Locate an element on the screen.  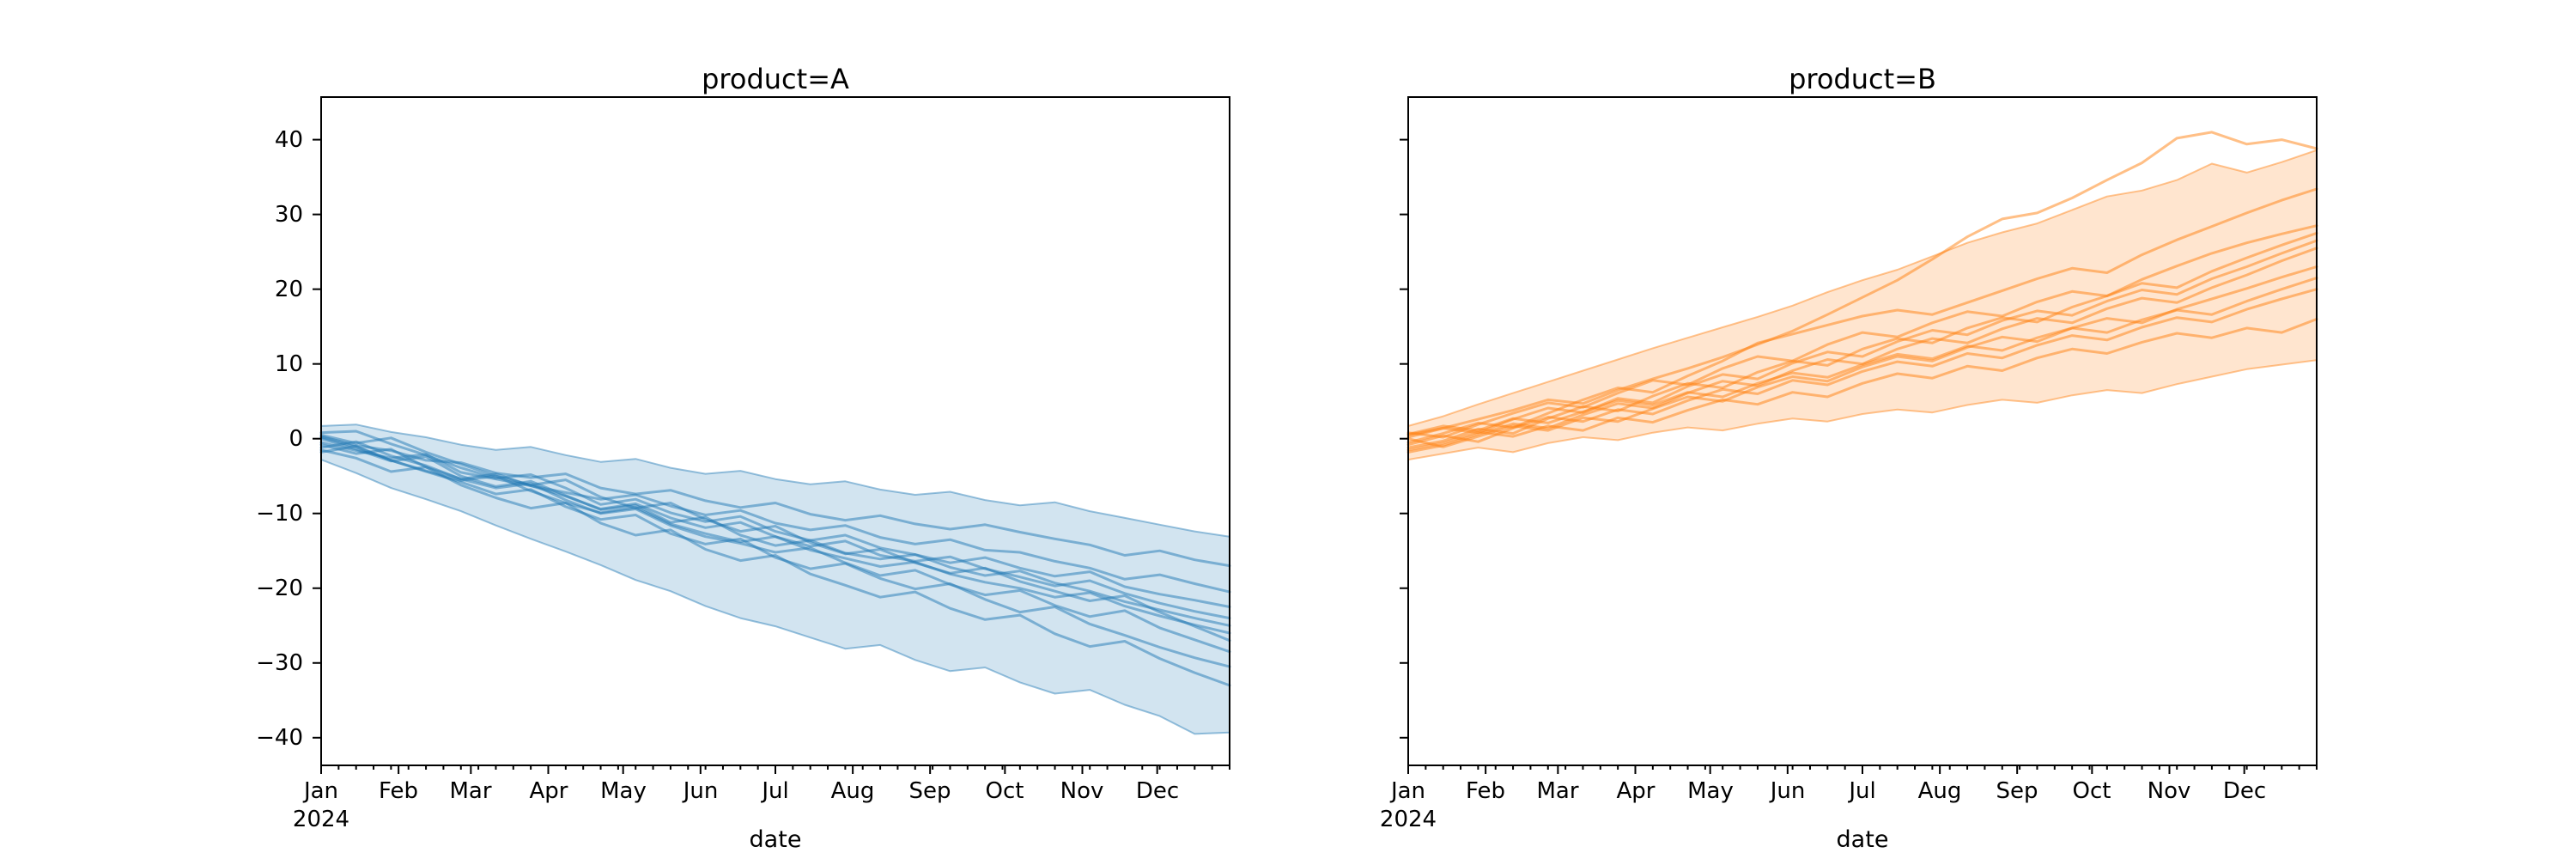
panel-a-year-label: 2024 is located at coordinates (321, 819).